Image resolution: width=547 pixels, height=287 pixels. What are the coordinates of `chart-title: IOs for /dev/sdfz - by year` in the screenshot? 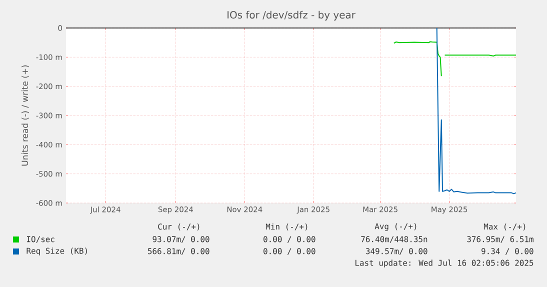 It's located at (292, 15).